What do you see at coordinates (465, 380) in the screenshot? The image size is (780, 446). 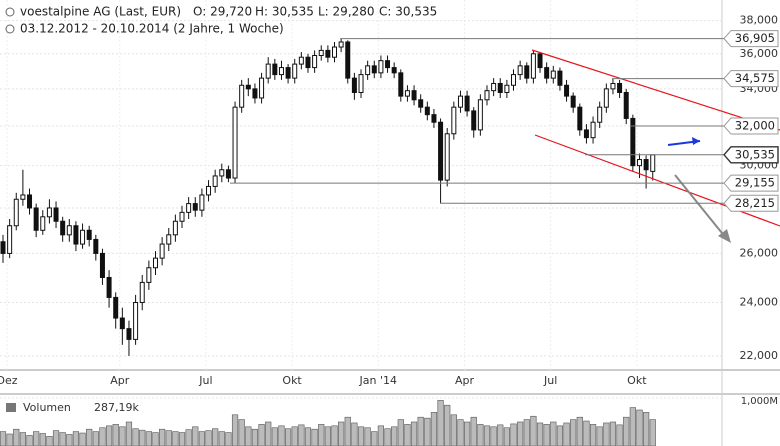 I see `x-tick-label: Apr` at bounding box center [465, 380].